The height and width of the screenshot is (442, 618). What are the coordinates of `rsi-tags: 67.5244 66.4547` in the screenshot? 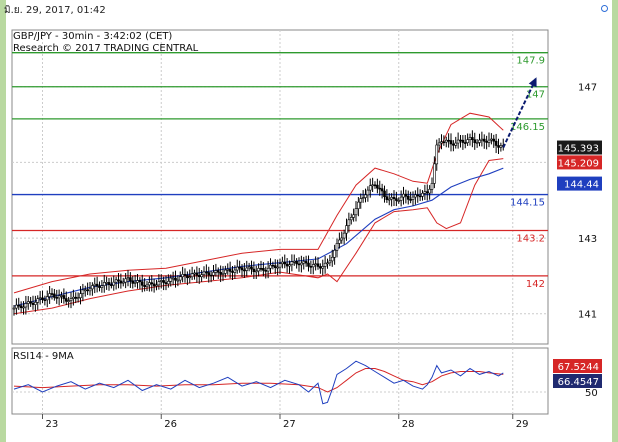 It's located at (577, 373).